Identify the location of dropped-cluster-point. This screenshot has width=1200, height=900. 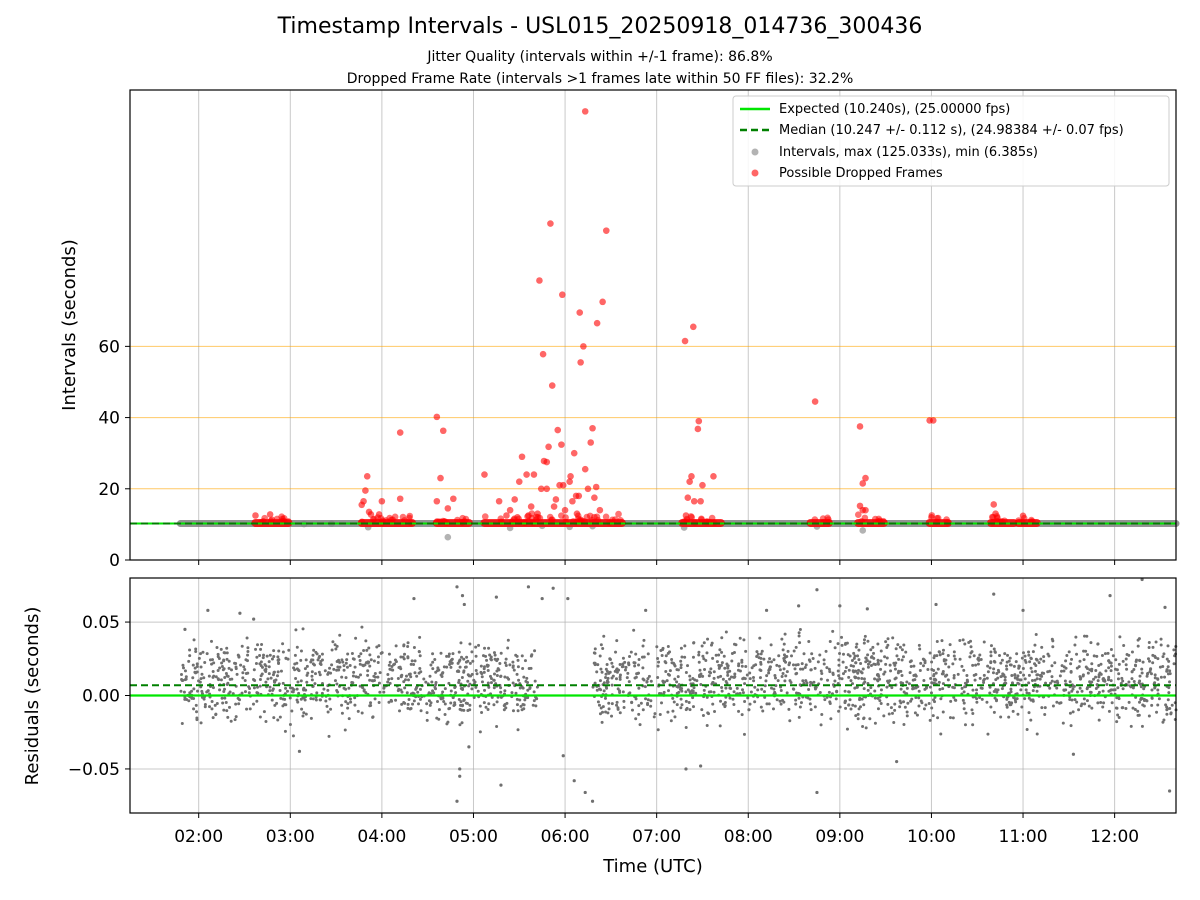
(264, 518).